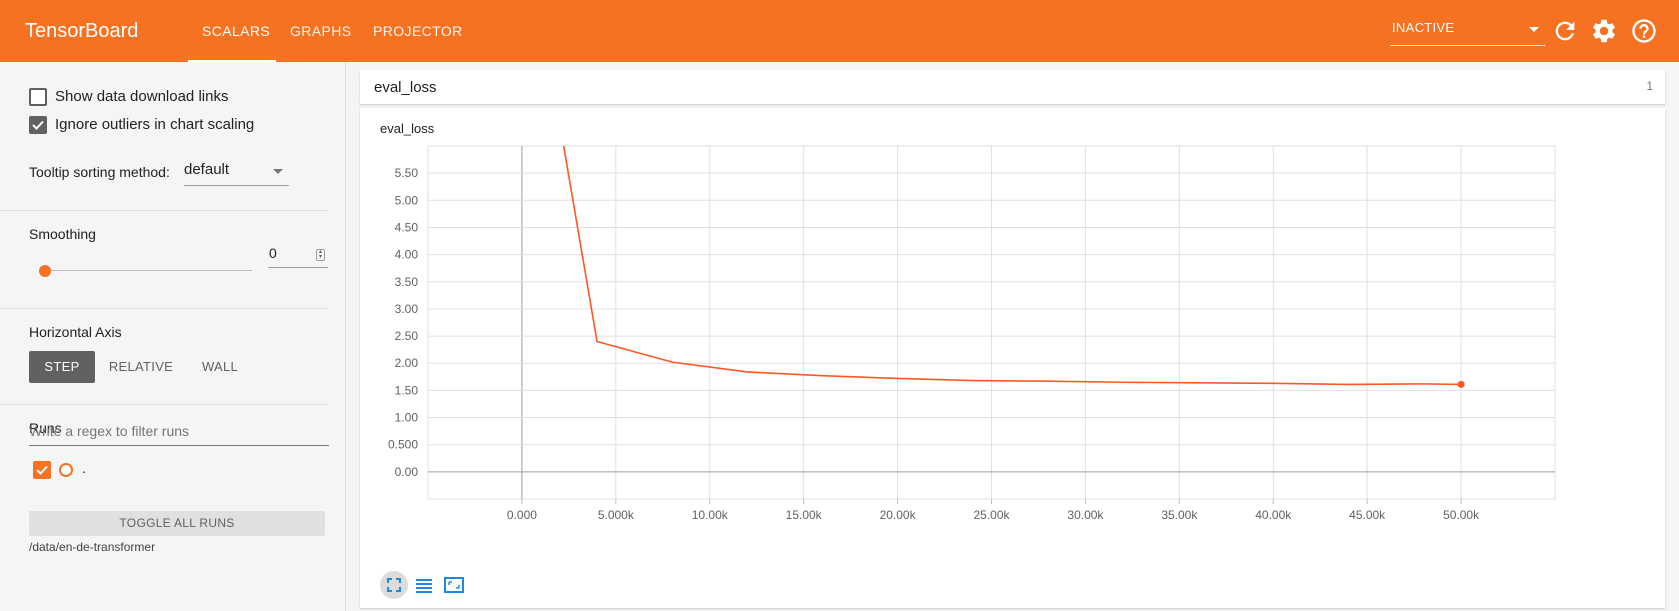  I want to click on dropdown-value: INACTIVE, so click(1423, 27).